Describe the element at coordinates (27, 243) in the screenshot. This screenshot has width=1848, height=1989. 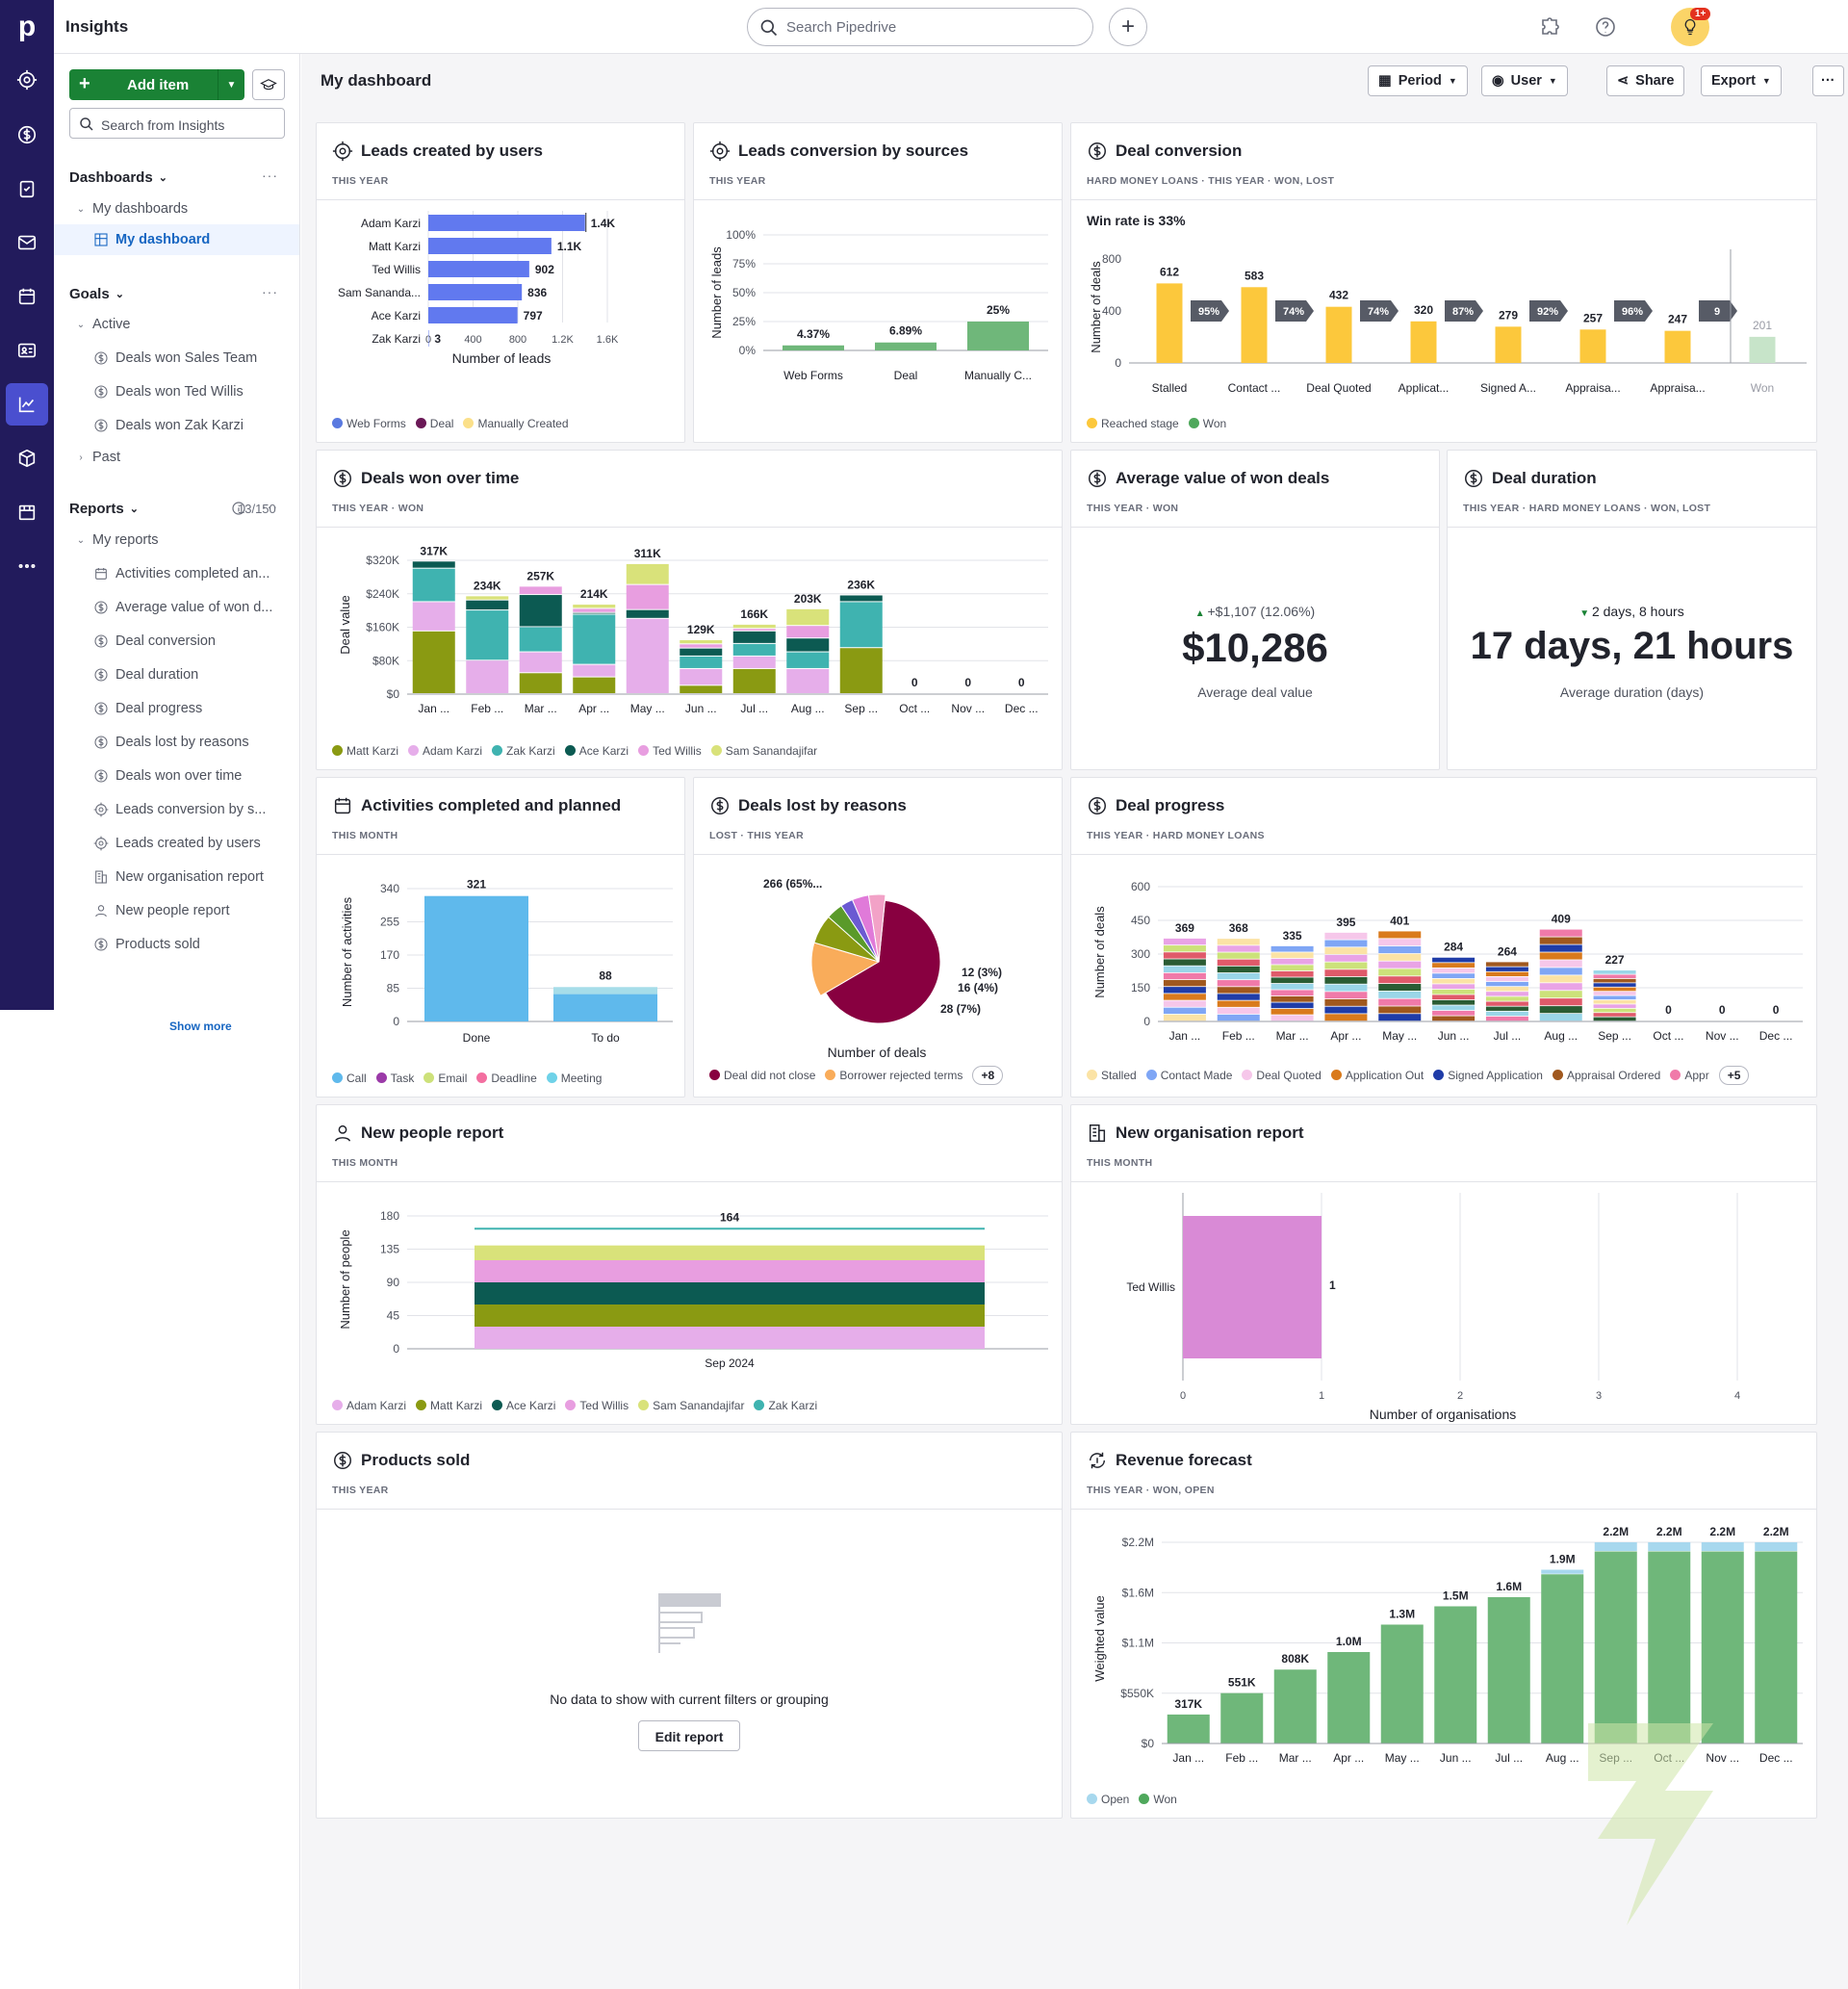
I see `mail-icon` at that location.